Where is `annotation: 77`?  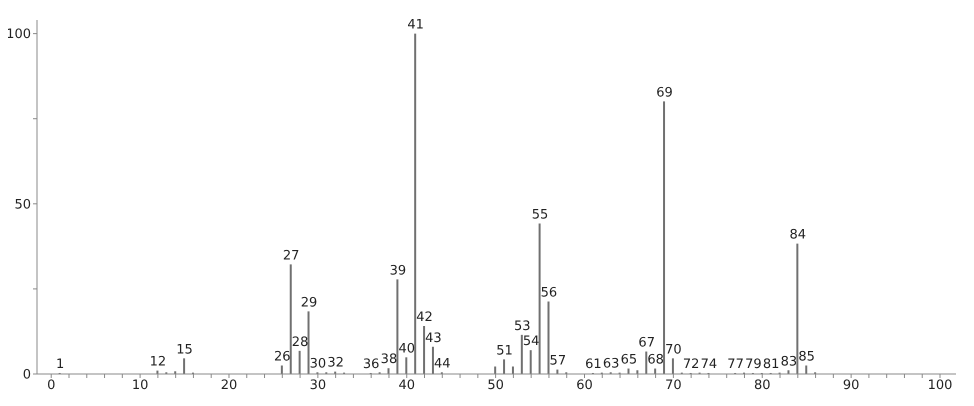 annotation: 77 is located at coordinates (735, 364).